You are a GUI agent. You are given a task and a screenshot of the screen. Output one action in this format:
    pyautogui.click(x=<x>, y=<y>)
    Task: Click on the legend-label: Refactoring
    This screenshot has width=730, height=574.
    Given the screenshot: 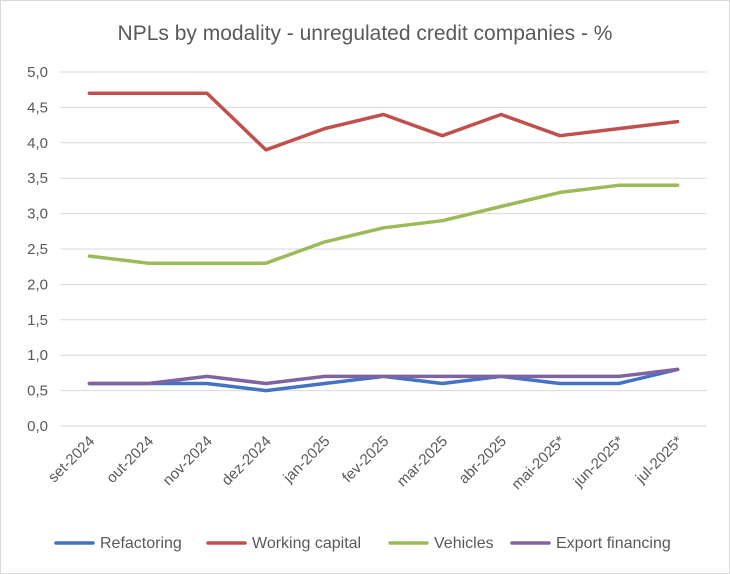 What is the action you would take?
    pyautogui.click(x=141, y=543)
    